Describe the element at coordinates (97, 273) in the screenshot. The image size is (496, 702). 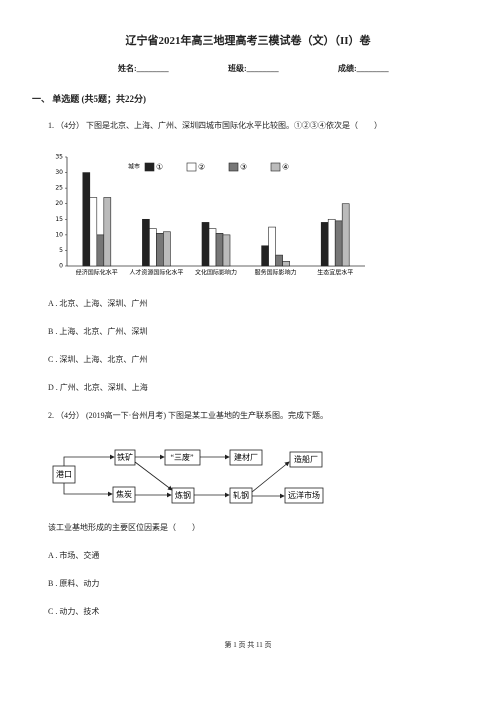
I see `x-tick-label: 经济国际化水平` at that location.